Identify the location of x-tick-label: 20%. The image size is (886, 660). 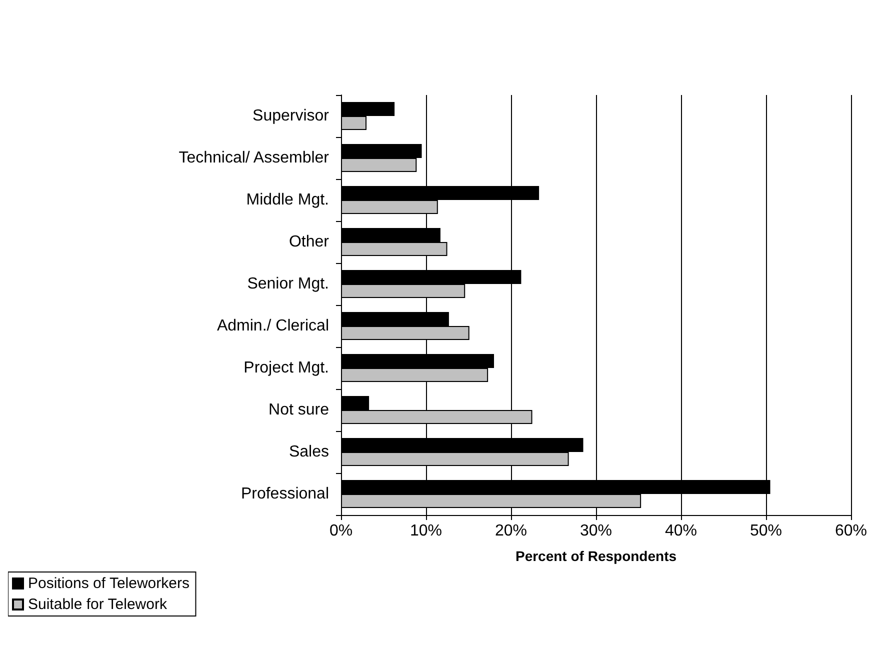
(511, 531).